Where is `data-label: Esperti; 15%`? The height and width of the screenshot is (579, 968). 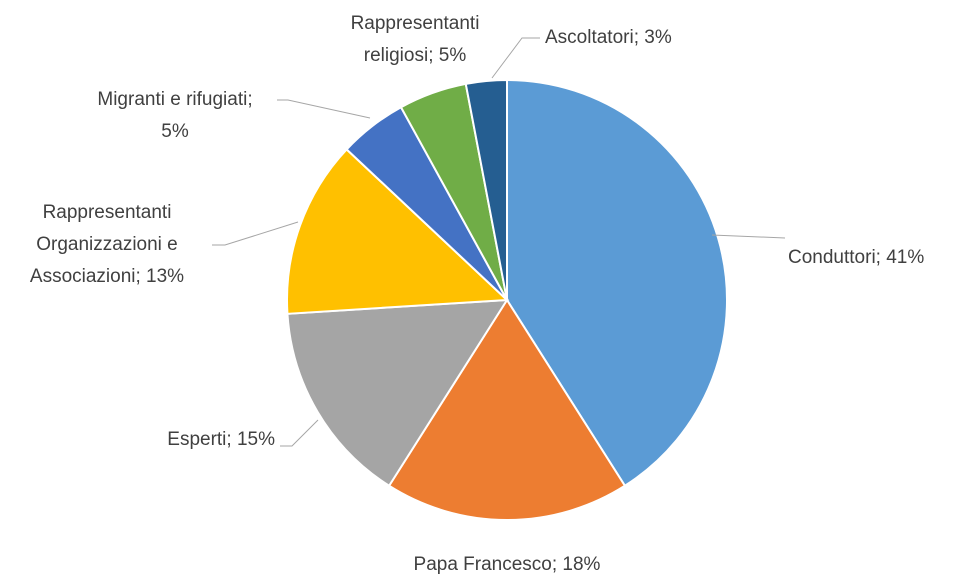
data-label: Esperti; 15% is located at coordinates (221, 439).